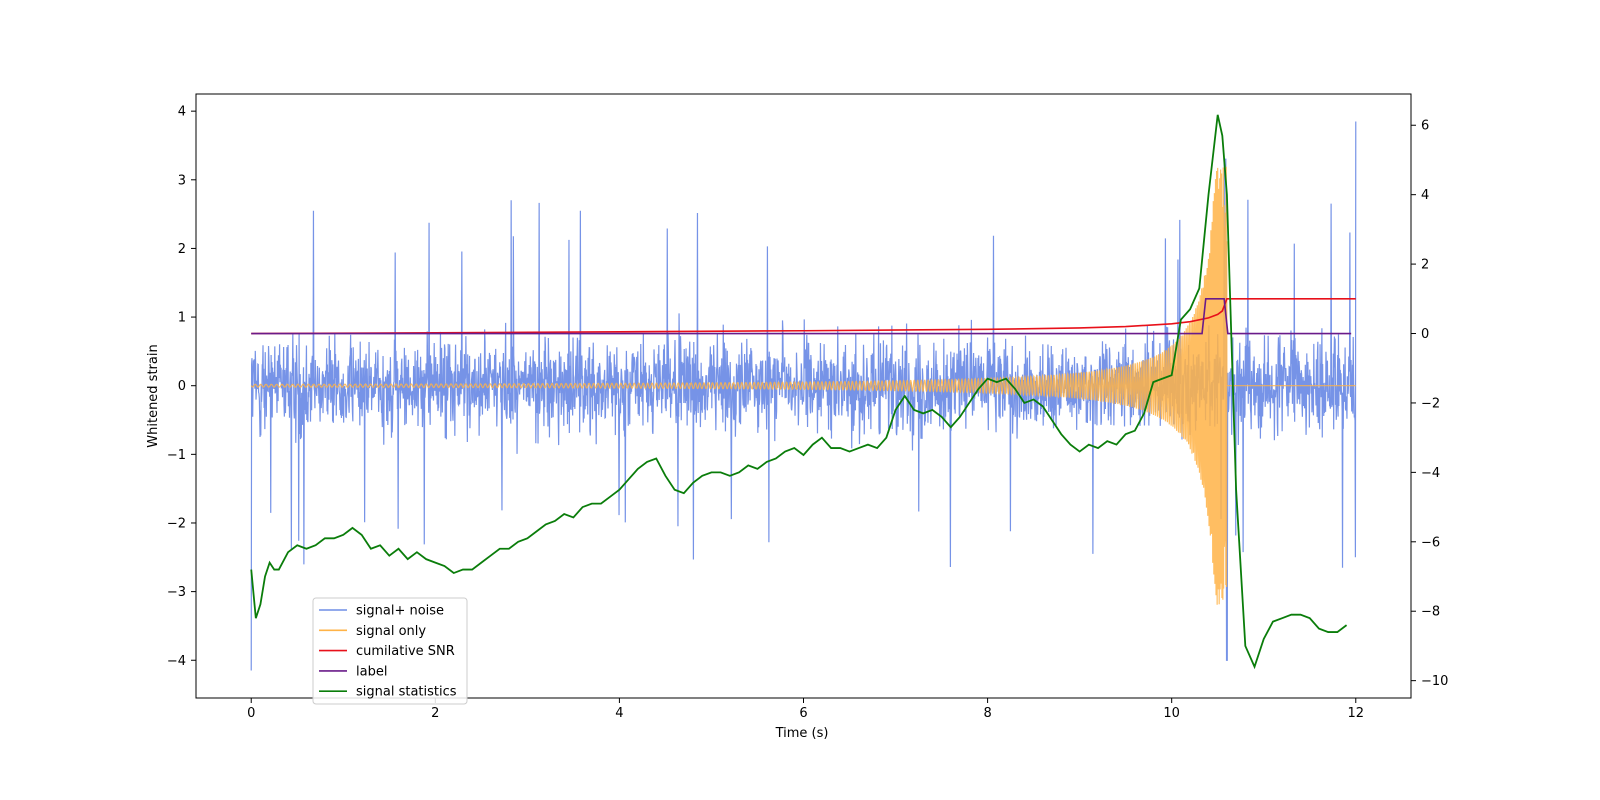  What do you see at coordinates (802, 733) in the screenshot?
I see `x-axis-label: Time (s)` at bounding box center [802, 733].